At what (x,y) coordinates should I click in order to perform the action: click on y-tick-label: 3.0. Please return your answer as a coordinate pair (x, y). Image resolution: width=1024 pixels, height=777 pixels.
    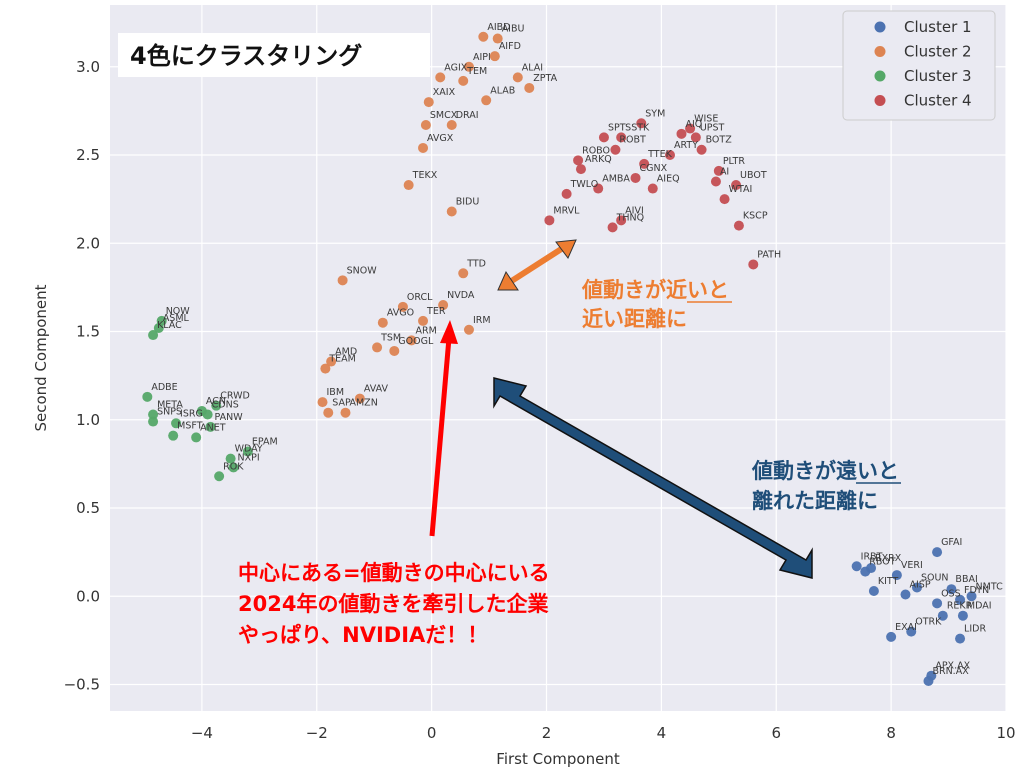
    Looking at the image, I should click on (88, 67).